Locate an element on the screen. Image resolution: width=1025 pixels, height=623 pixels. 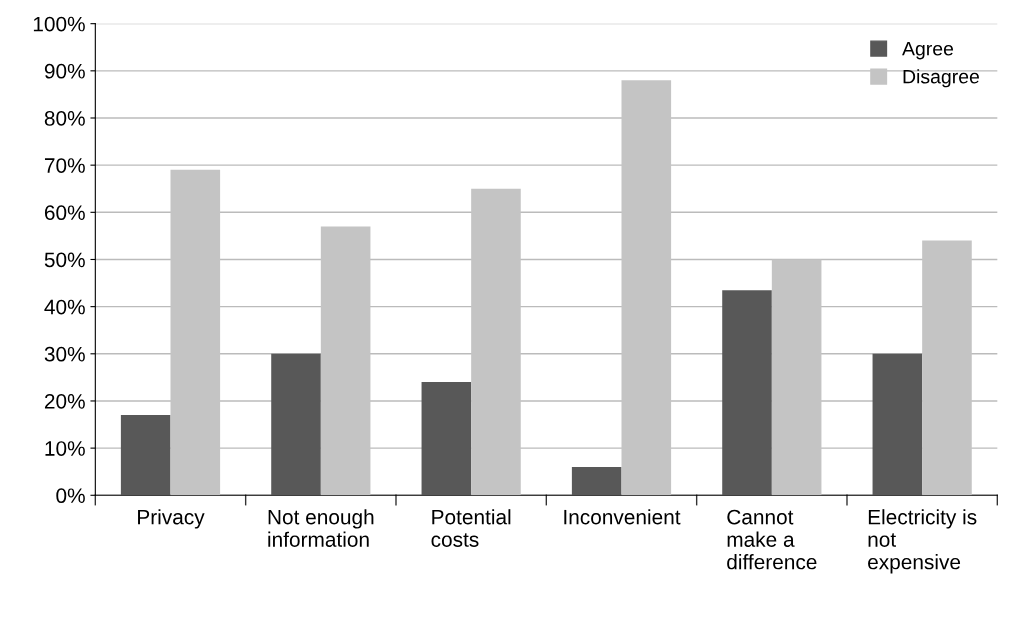
x-tick-label: Privacy is located at coordinates (171, 519).